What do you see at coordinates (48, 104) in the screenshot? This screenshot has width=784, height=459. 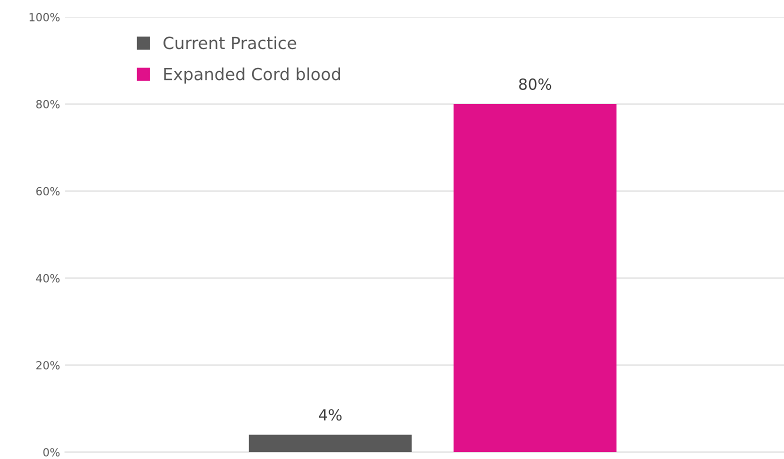 I see `y-tick-label: 80%` at bounding box center [48, 104].